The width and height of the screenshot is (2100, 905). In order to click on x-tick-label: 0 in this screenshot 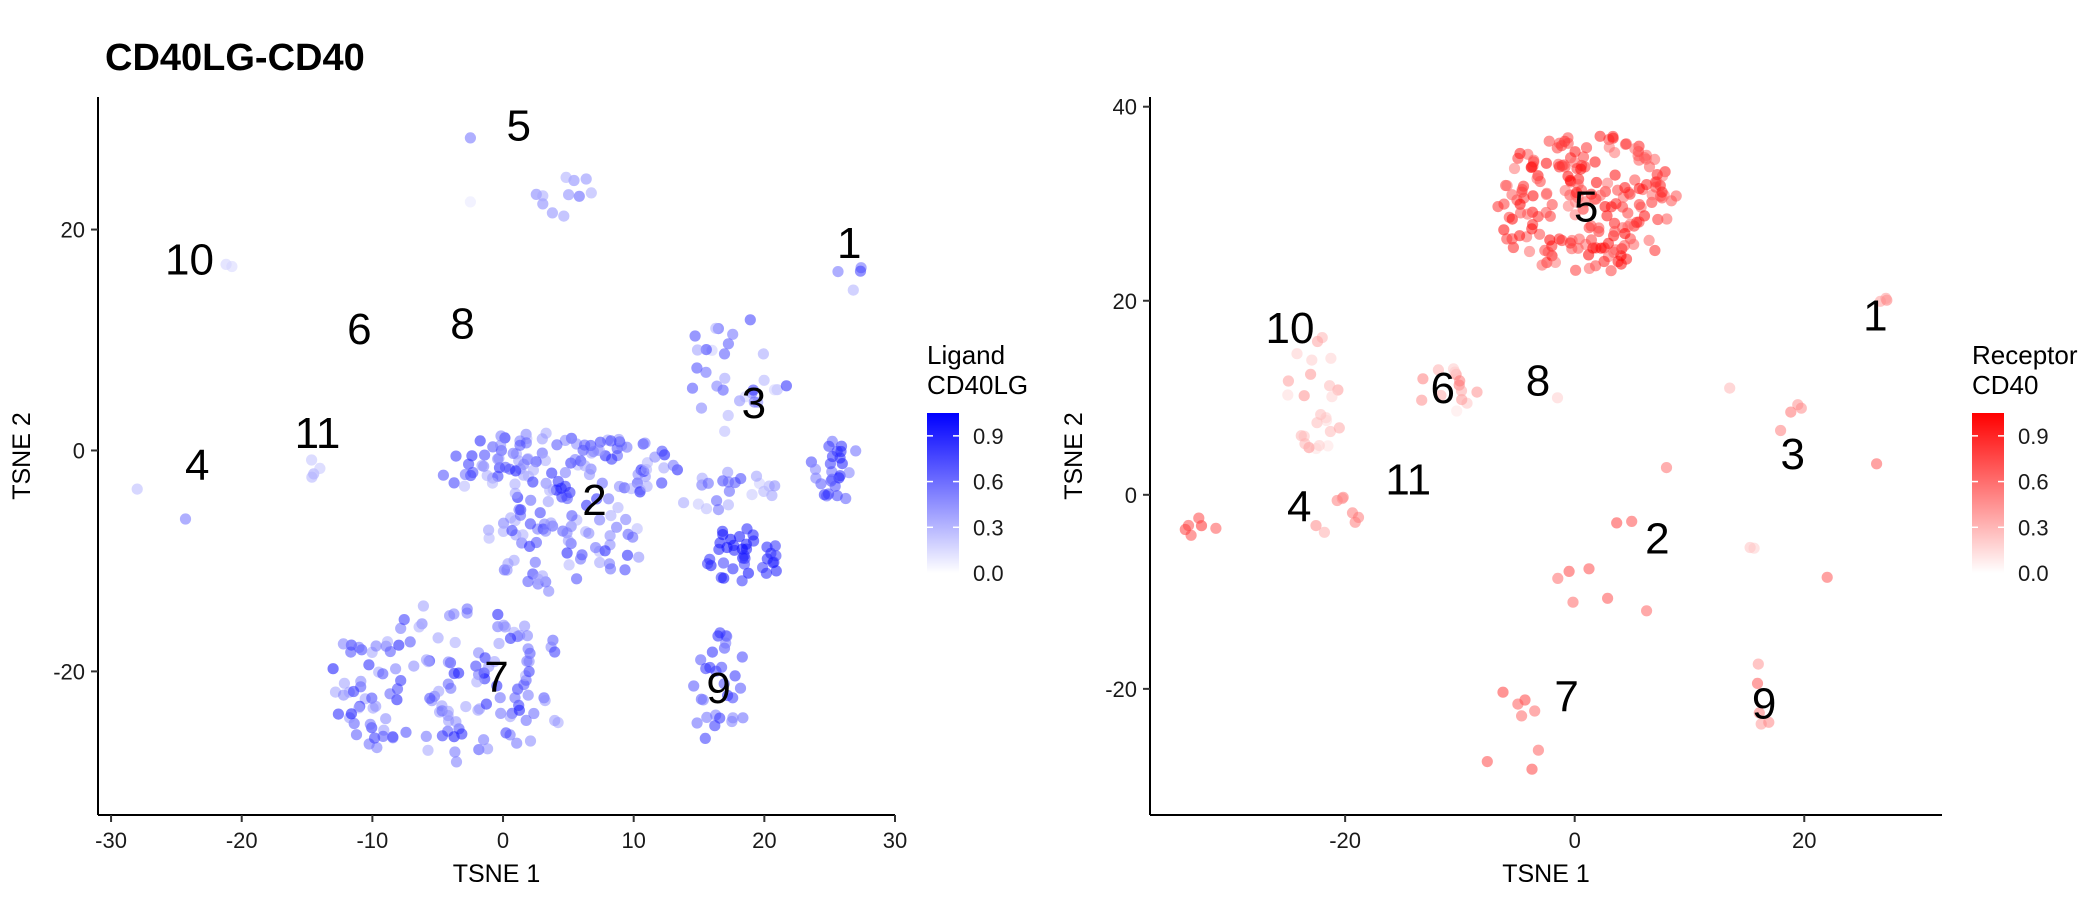, I will do `click(503, 840)`.